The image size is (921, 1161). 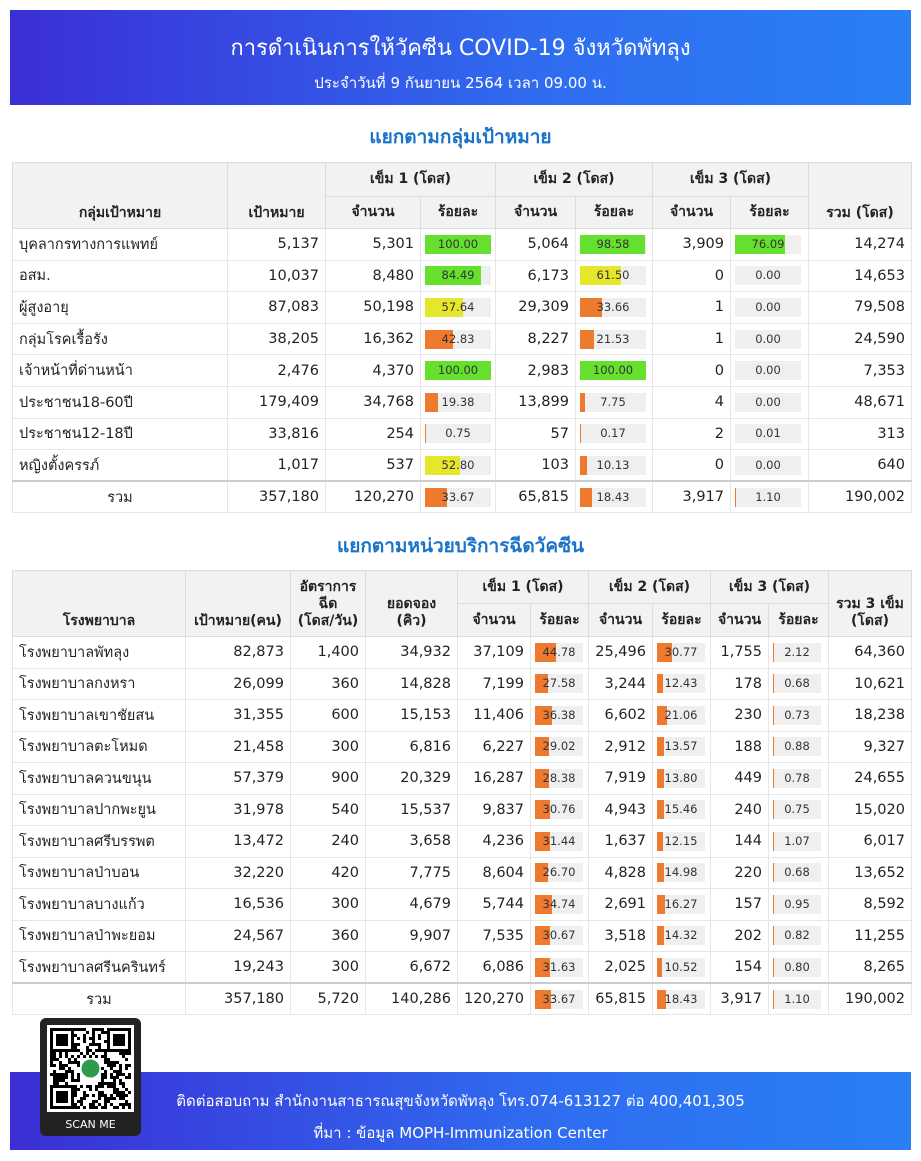 I want to click on number-cell: 24,567, so click(x=238, y=936).